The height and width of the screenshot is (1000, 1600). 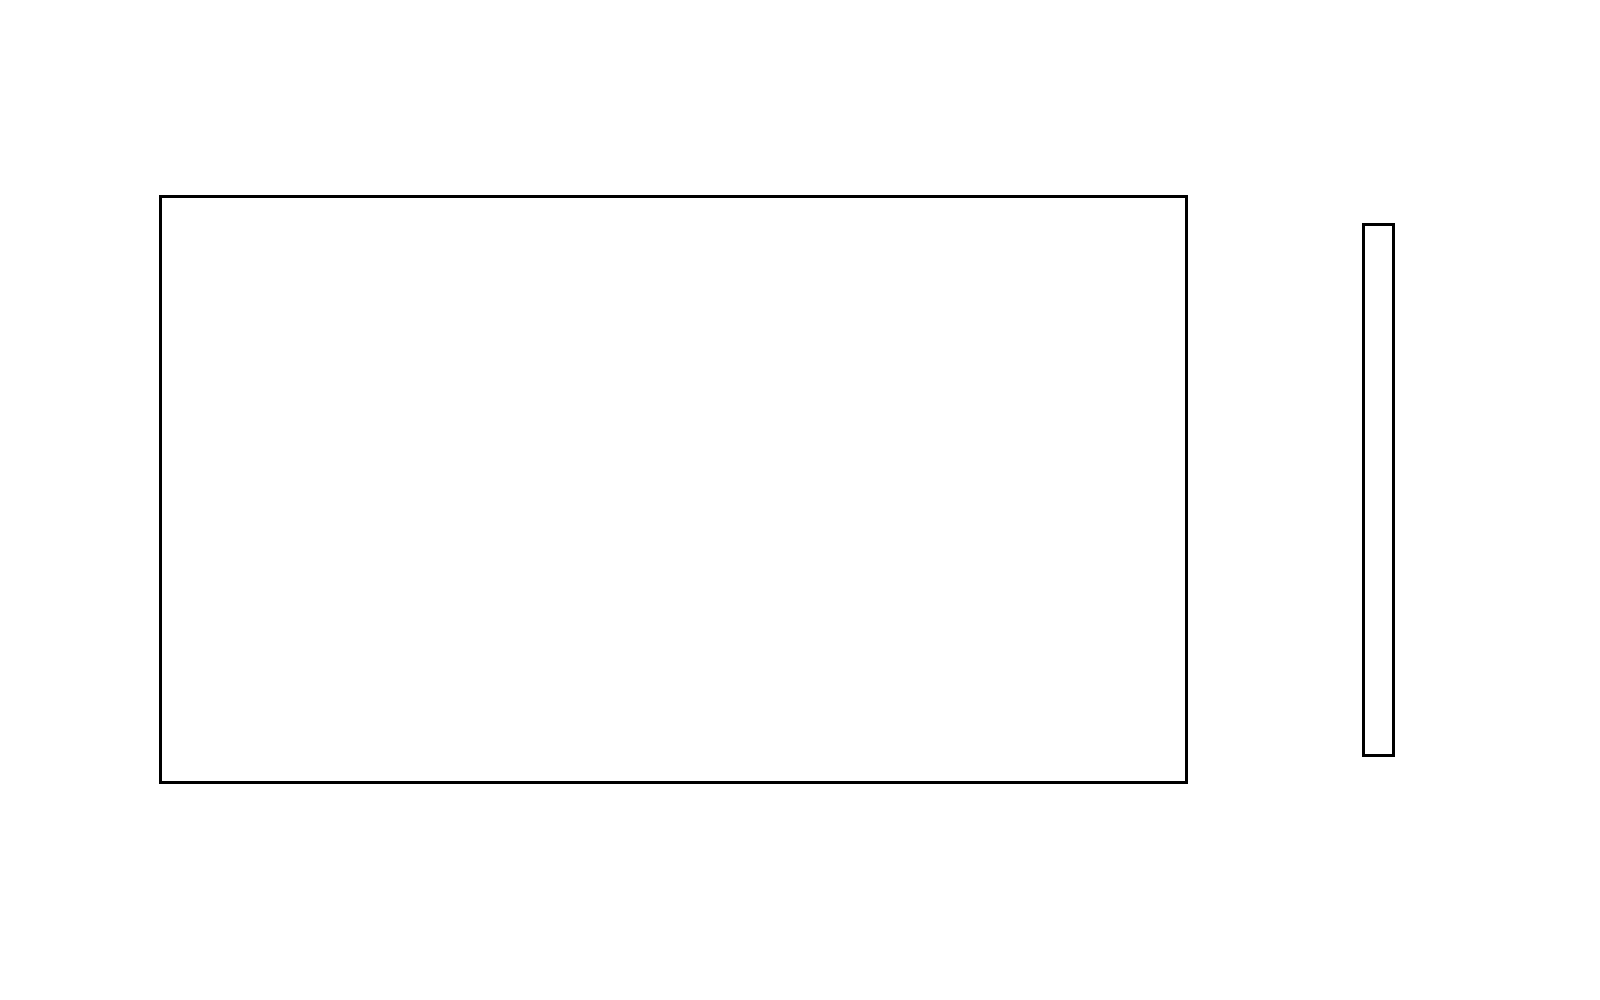 I want to click on colorbar, so click(x=1378, y=490).